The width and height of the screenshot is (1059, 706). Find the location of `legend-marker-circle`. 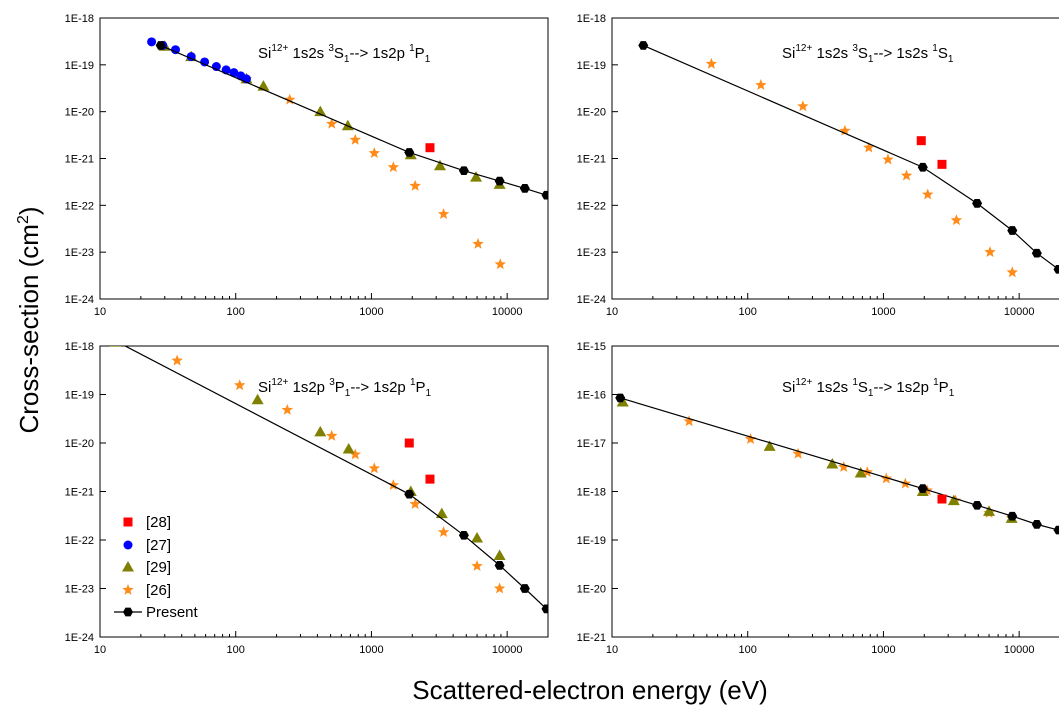

legend-marker-circle is located at coordinates (128, 545).